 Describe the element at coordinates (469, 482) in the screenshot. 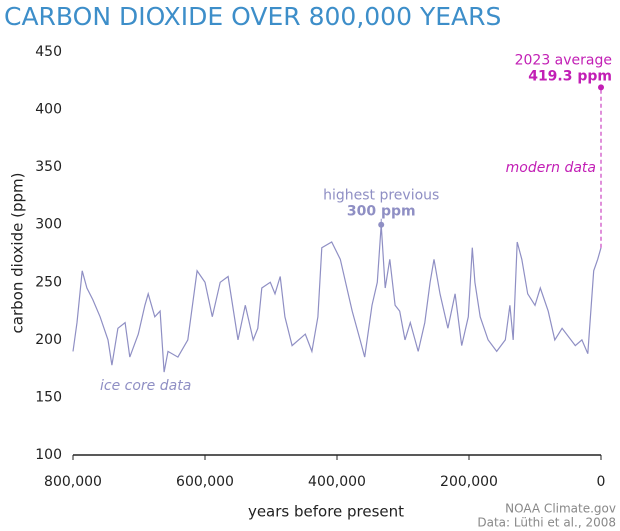

I see `x-tick-label: 200,000` at that location.